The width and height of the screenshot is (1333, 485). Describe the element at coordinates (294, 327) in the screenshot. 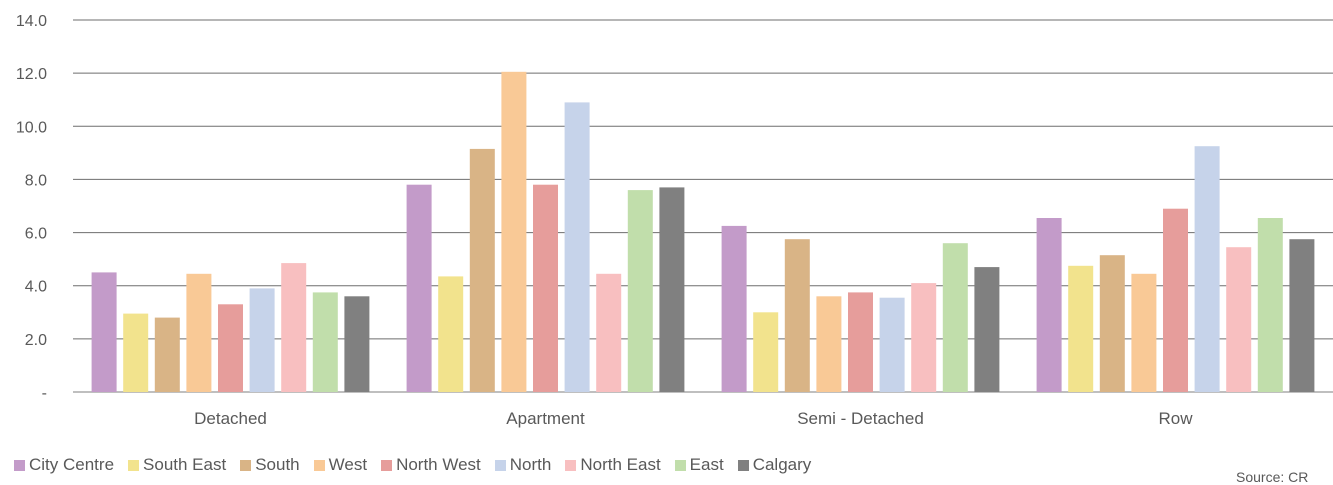

I see `bar-north-east-detached` at that location.